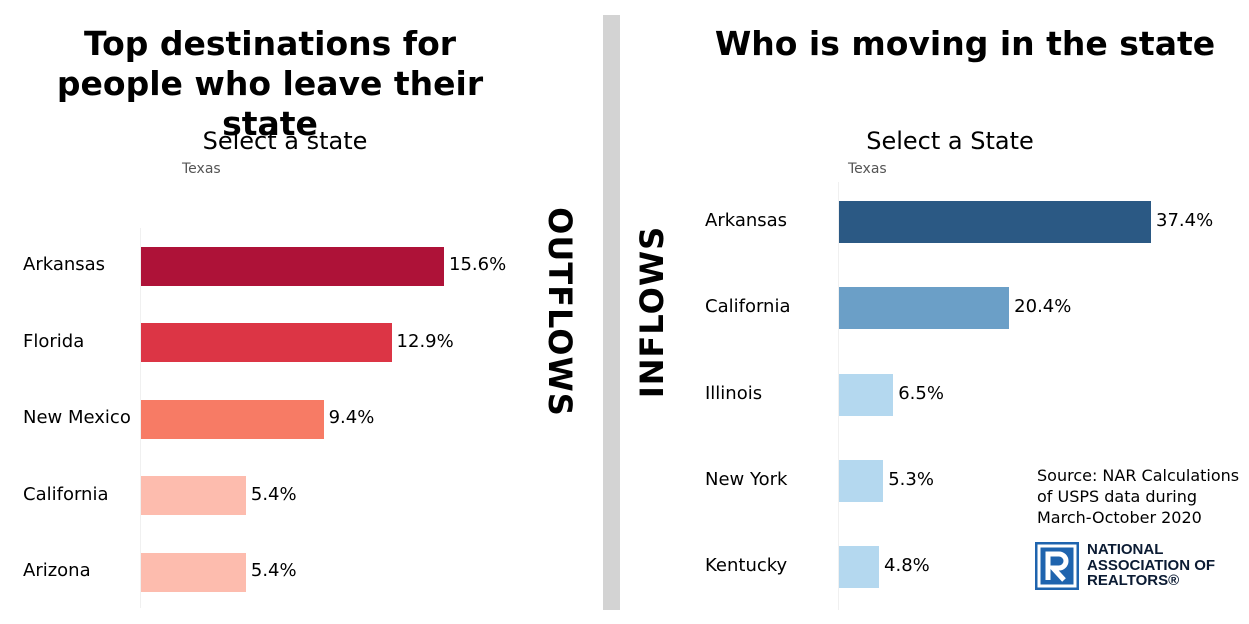 Image resolution: width=1249 pixels, height=624 pixels. I want to click on outflows-category-label: Arizona, so click(57, 570).